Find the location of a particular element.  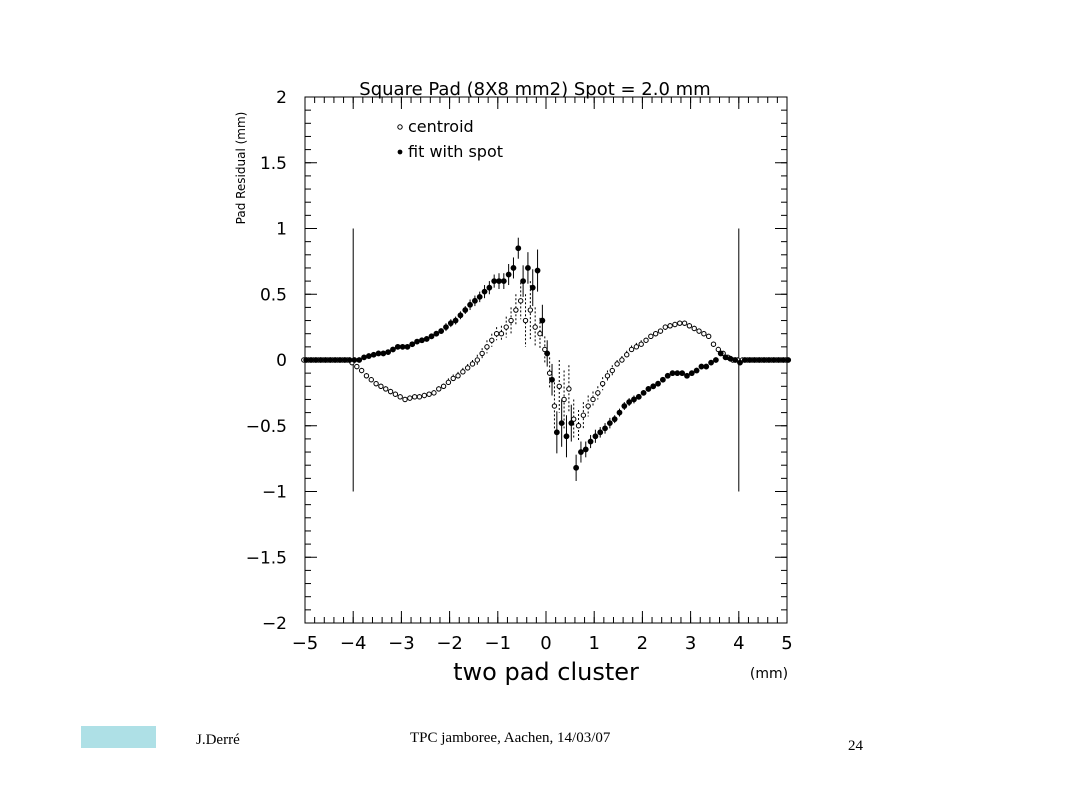

x-axis-unit: (mm) is located at coordinates (769, 674).